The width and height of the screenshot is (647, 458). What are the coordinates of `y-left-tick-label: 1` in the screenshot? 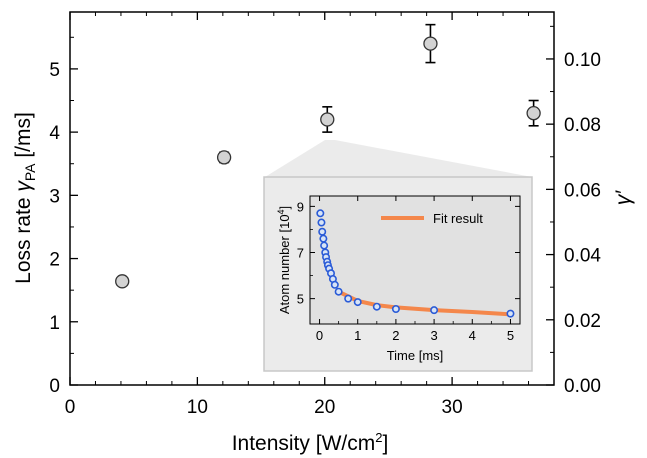 It's located at (54, 323).